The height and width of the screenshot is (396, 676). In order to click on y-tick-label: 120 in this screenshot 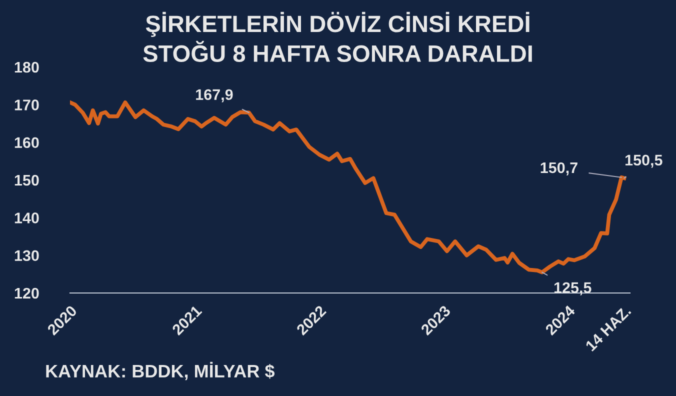, I will do `click(26, 293)`.